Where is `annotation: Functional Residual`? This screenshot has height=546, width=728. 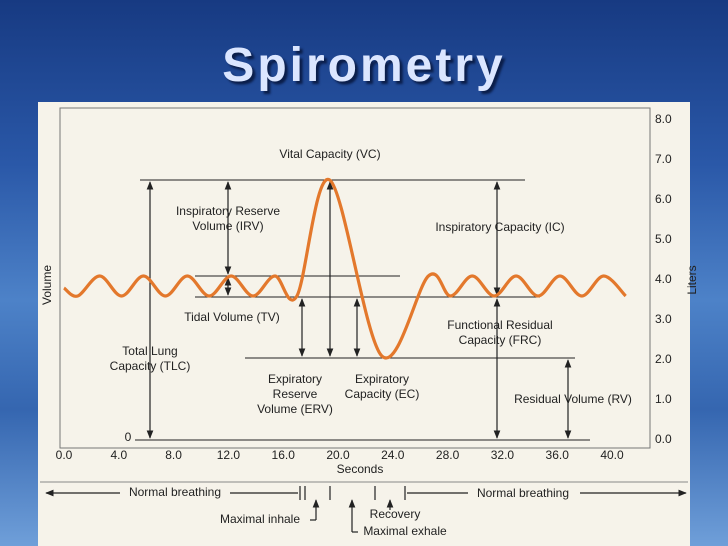
annotation: Functional Residual is located at coordinates (499, 325).